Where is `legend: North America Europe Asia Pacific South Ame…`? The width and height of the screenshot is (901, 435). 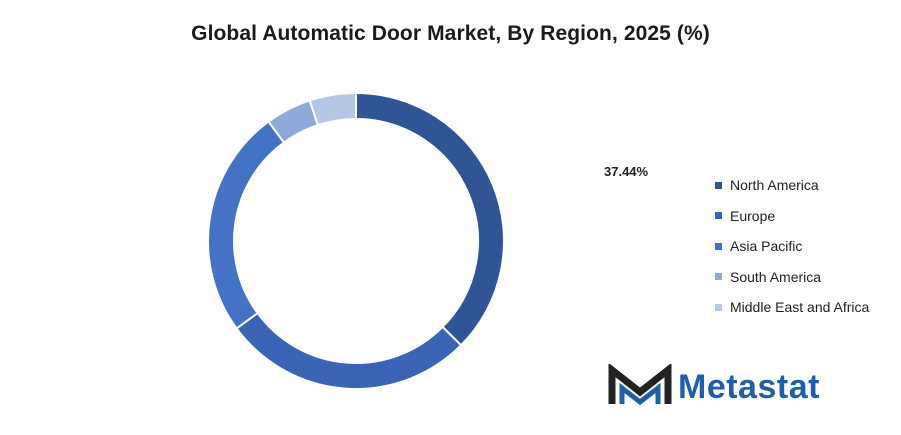
legend: North America Europe Asia Pacific South Ame… is located at coordinates (792, 246).